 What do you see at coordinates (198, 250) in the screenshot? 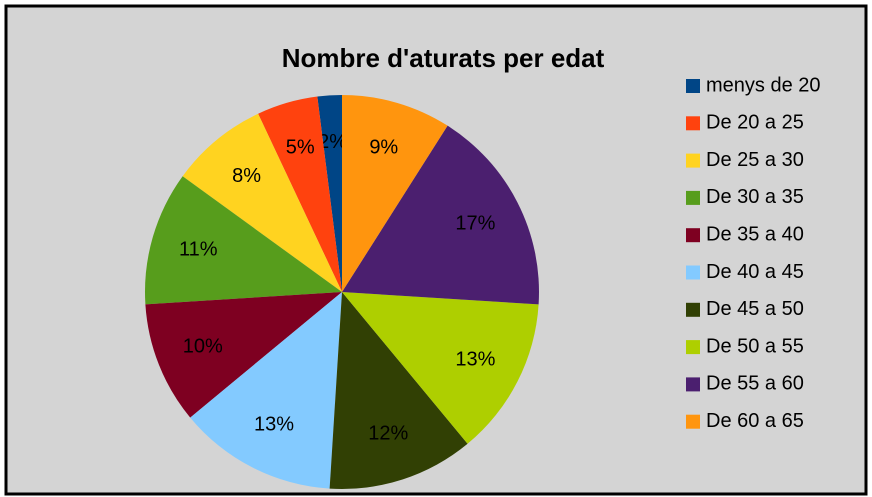
I see `data-label: 11%` at bounding box center [198, 250].